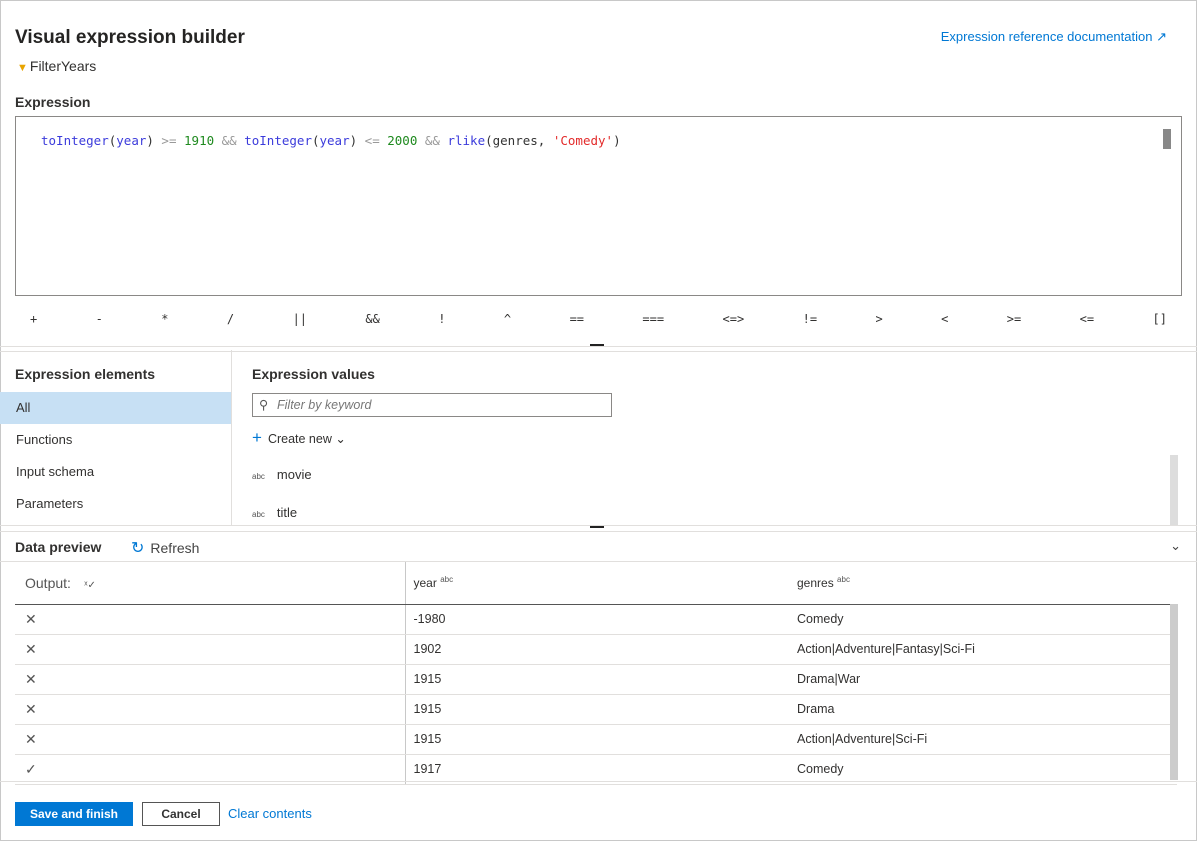  What do you see at coordinates (115, 456) in the screenshot?
I see `elements-list: All Functions Input schema Parameters` at bounding box center [115, 456].